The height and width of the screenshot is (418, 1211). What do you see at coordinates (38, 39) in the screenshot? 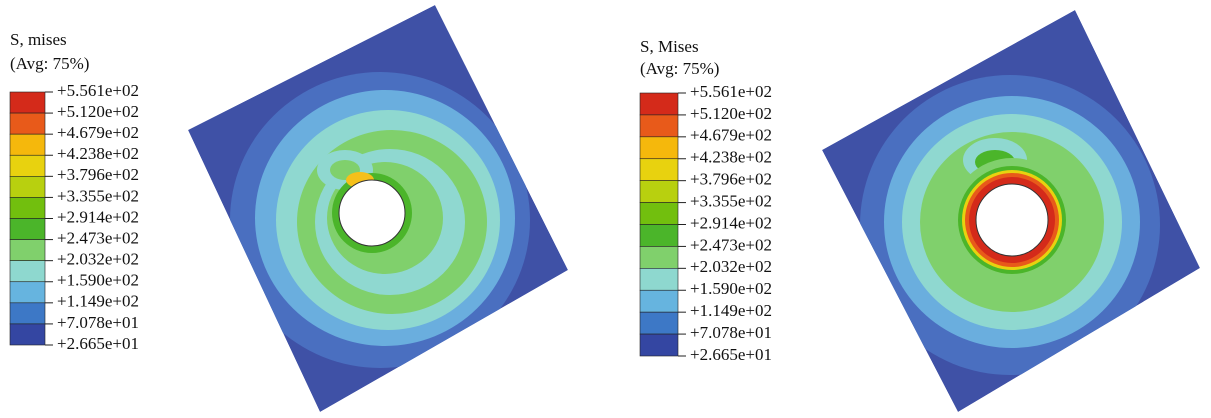
I see `legend-title: S, mises` at bounding box center [38, 39].